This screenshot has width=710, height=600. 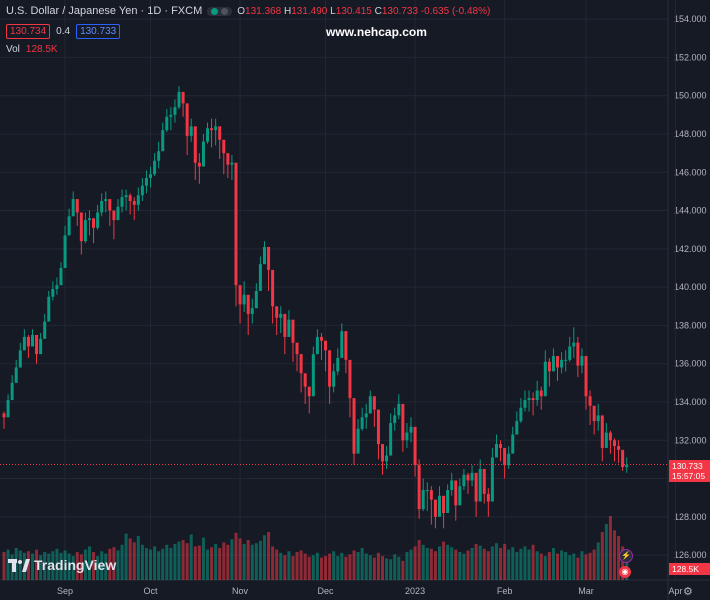 What do you see at coordinates (220, 11) in the screenshot?
I see `market-status-pill` at bounding box center [220, 11].